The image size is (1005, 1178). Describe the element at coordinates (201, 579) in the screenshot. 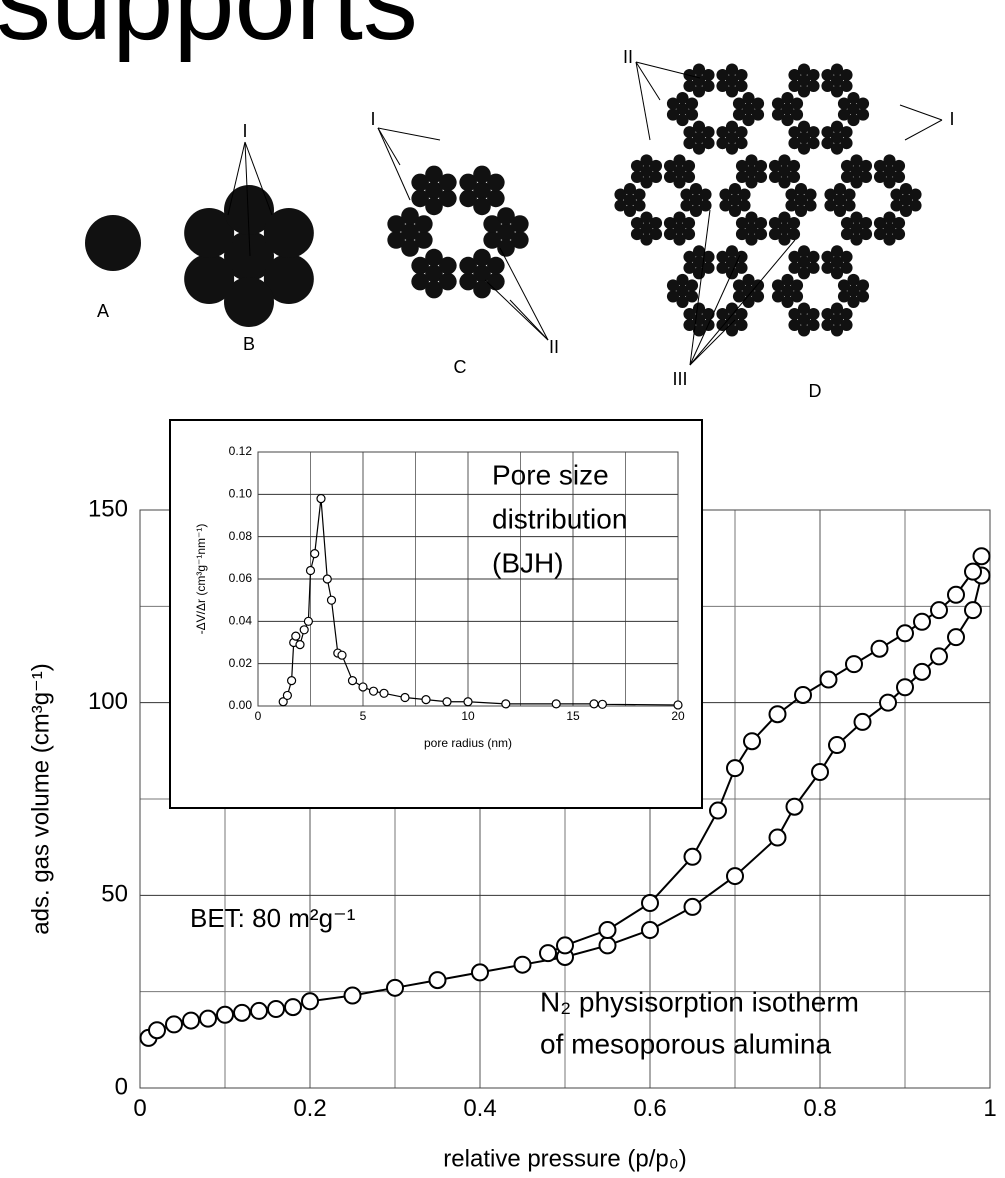

I see `y-axis-label: -ΔV/Δr (cm³g⁻¹nm⁻¹)` at that location.